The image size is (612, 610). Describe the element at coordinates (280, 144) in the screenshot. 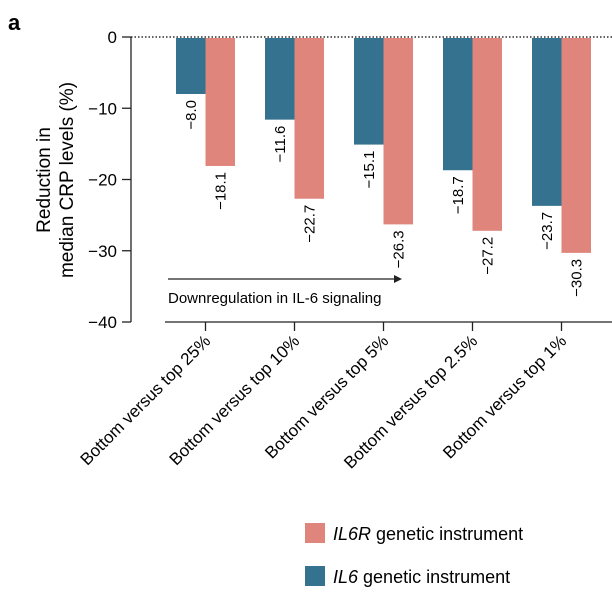

I see `data-label: −11.6` at that location.